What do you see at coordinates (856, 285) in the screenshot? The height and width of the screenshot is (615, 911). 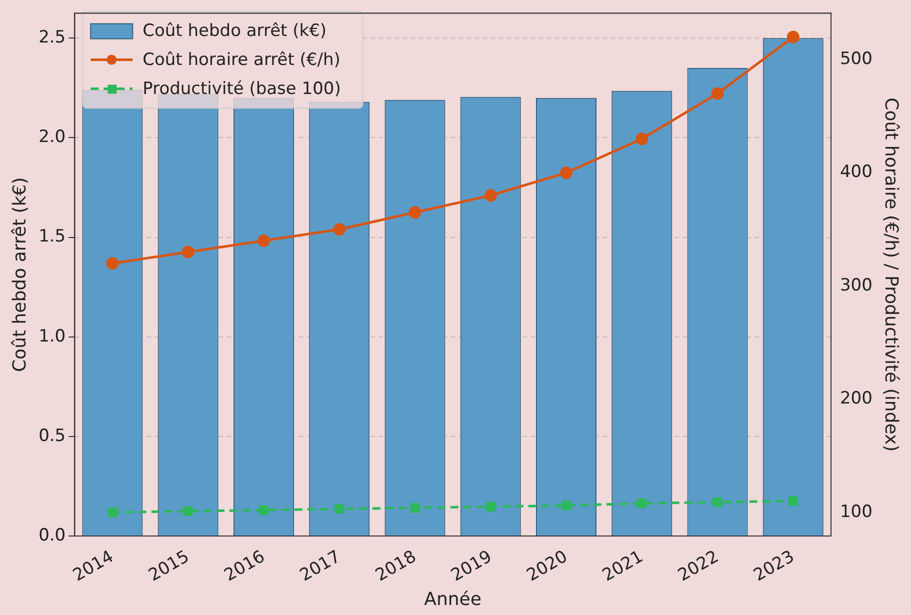 I see `y2-tick-label: 300` at bounding box center [856, 285].